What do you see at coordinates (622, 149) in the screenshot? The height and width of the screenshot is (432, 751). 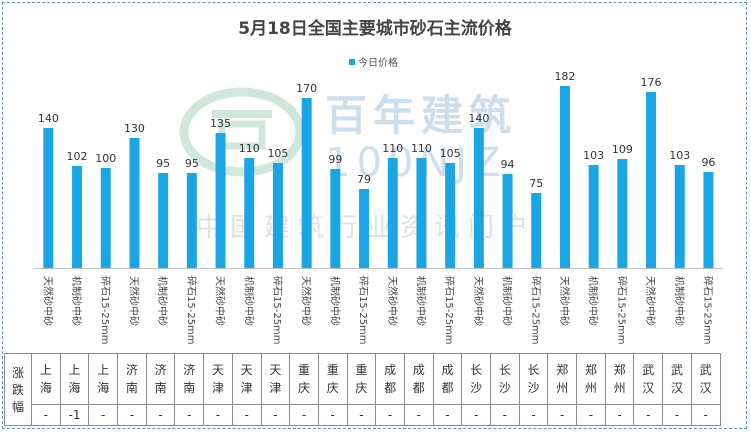 I see `data-label: 109` at bounding box center [622, 149].